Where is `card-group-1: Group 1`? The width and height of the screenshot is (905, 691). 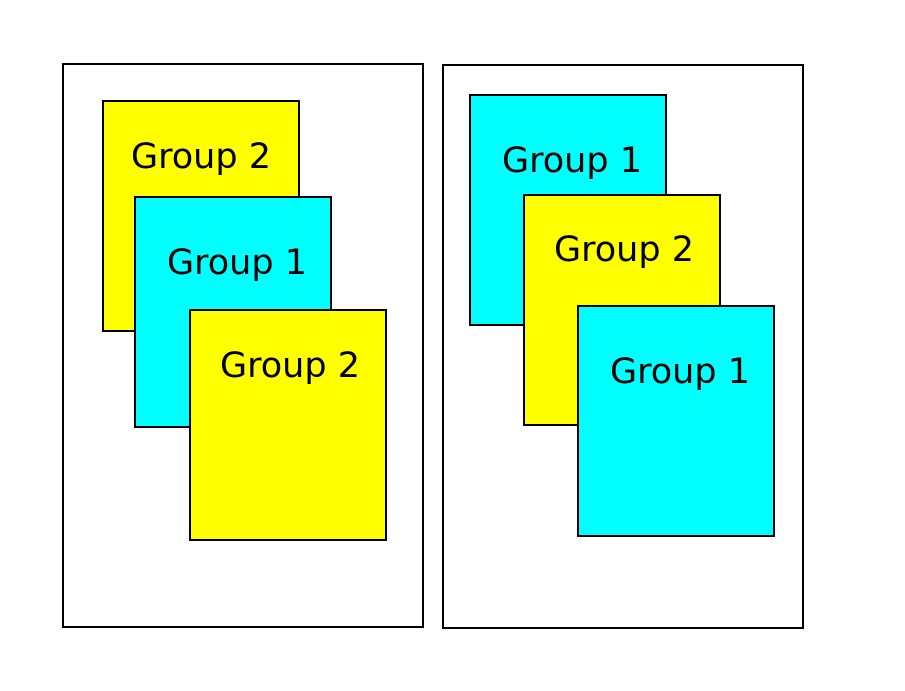
card-group-1: Group 1 is located at coordinates (676, 421).